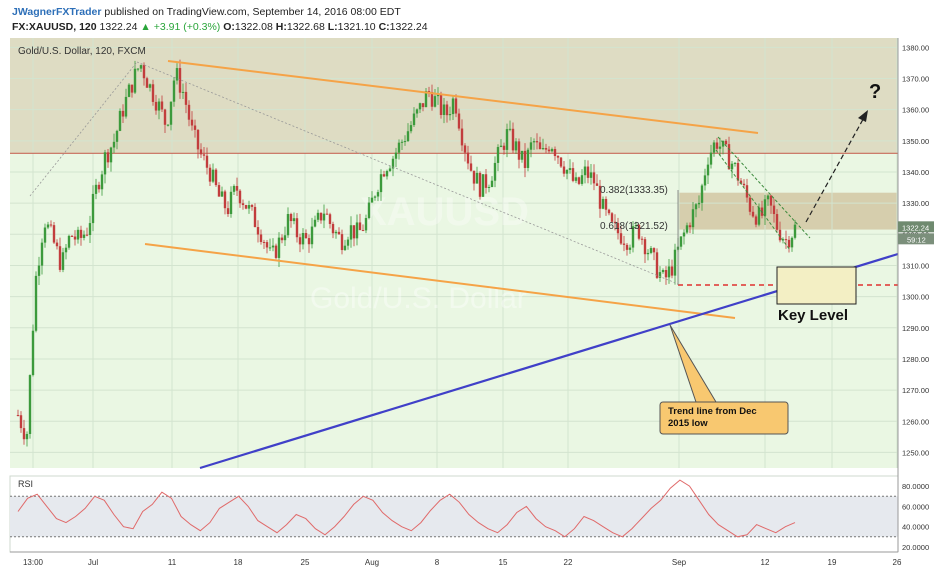  What do you see at coordinates (440, 281) in the screenshot?
I see `lower-channel-line` at bounding box center [440, 281].